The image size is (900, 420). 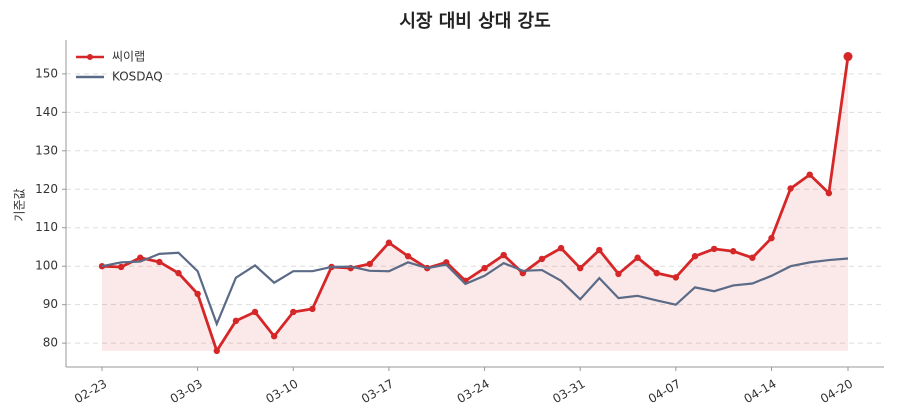 I want to click on x-tick-label: 04-20, so click(x=836, y=392).